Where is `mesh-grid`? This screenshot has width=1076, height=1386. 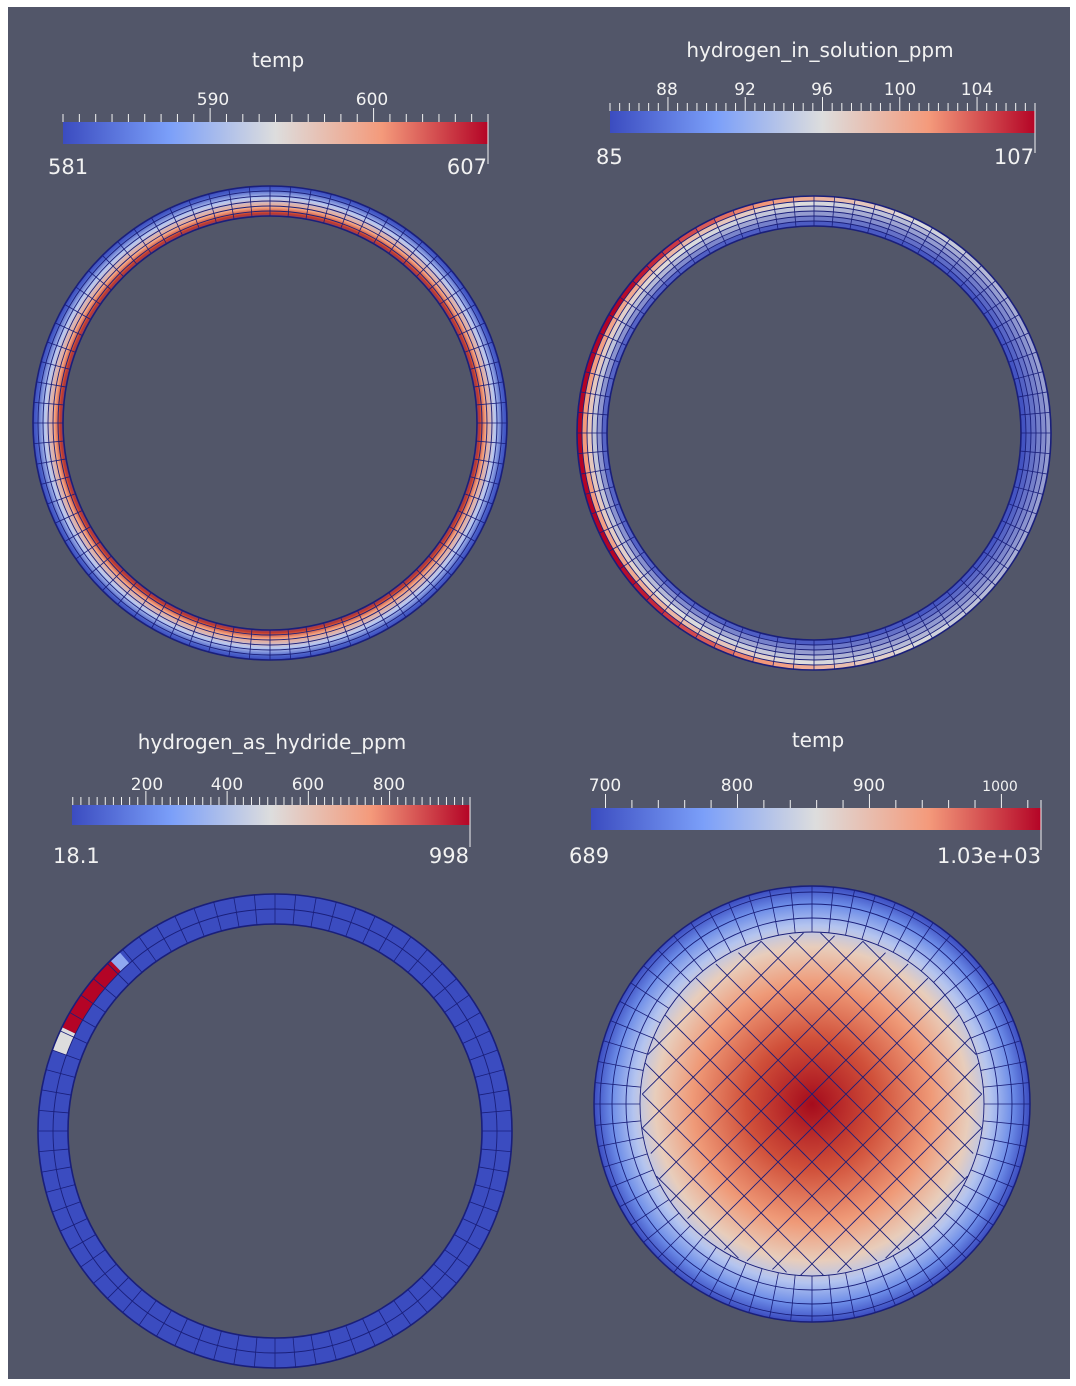
mesh-grid is located at coordinates (812, 1104).